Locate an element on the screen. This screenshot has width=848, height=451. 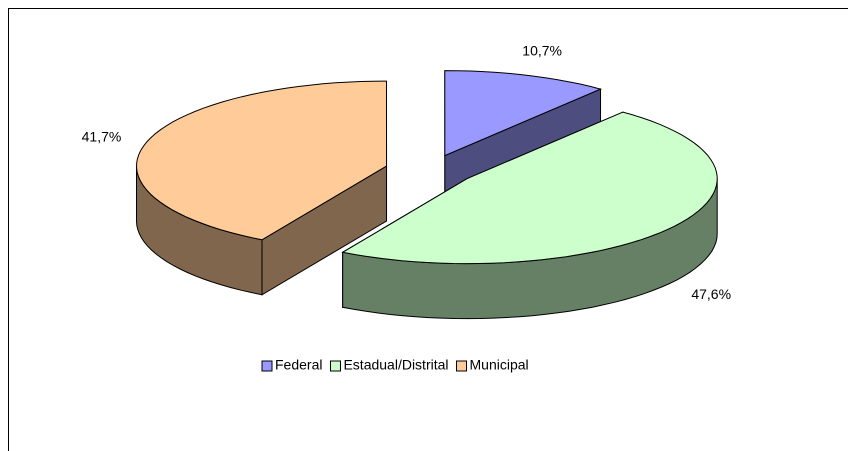
legend-label: Municipal is located at coordinates (499, 365).